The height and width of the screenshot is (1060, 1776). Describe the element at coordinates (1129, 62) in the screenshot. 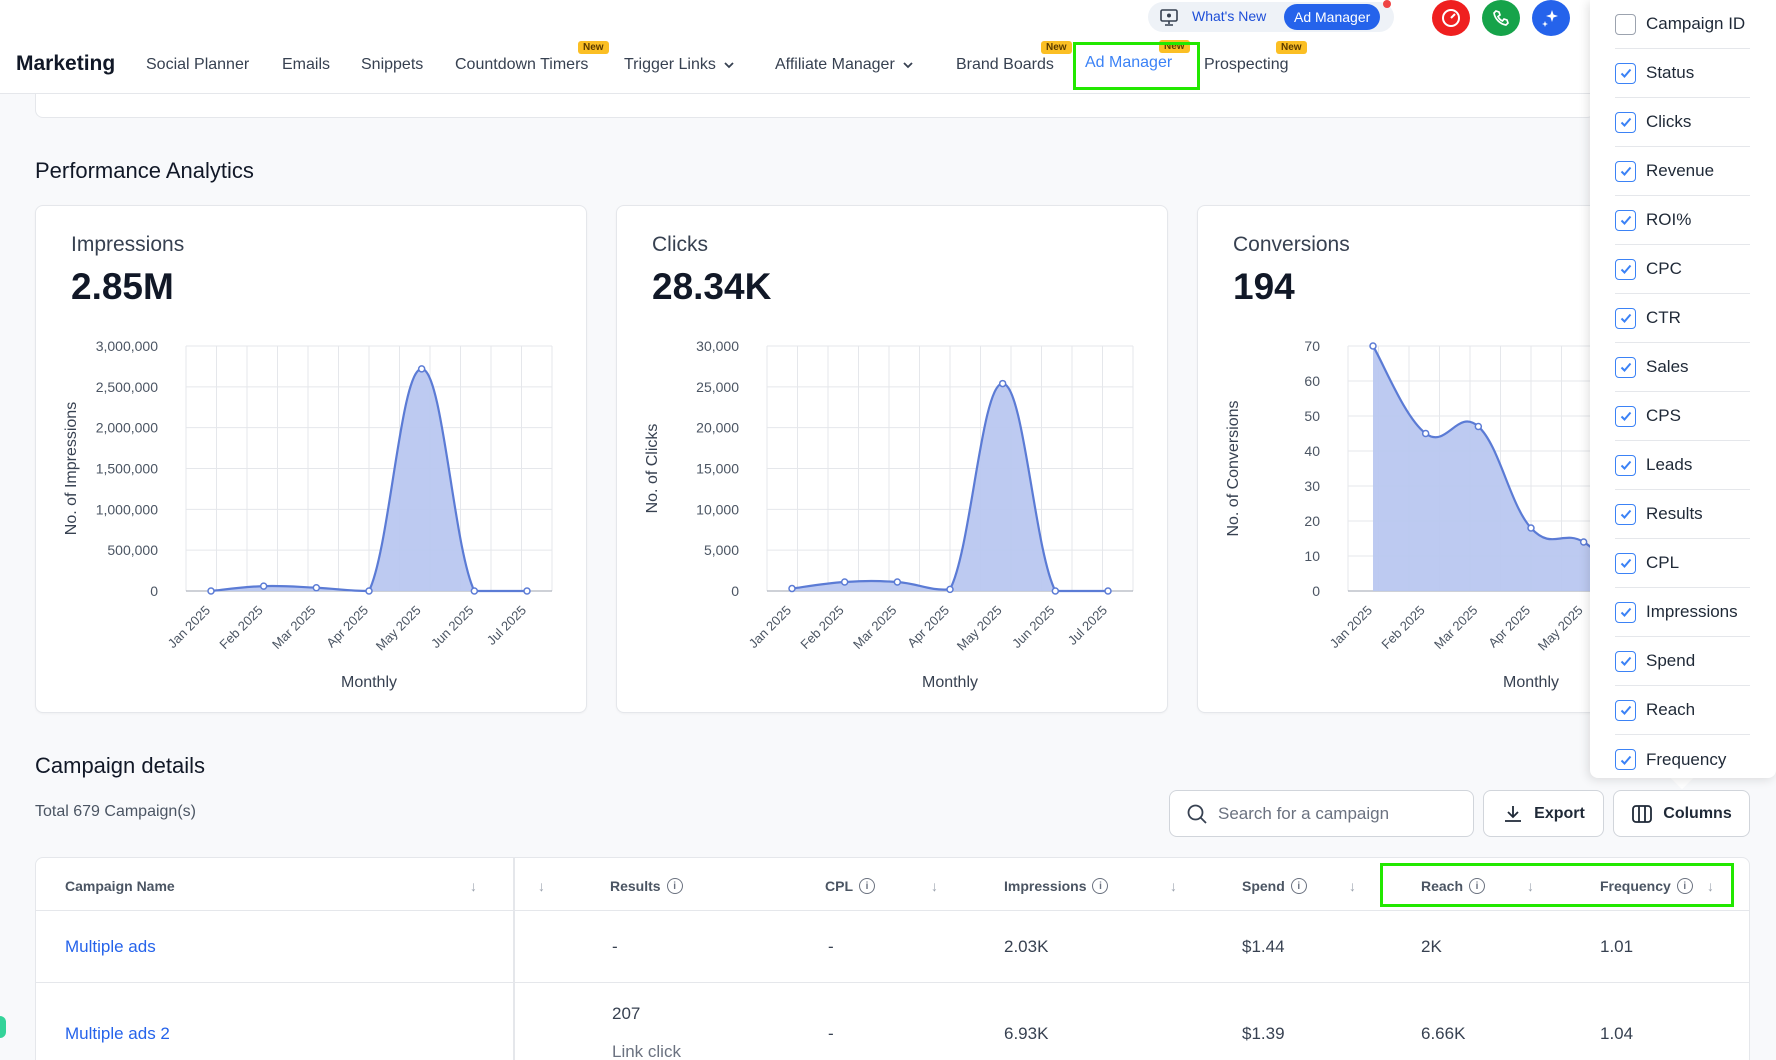

I see `nav-tab-ad-manager: Ad Manager` at that location.